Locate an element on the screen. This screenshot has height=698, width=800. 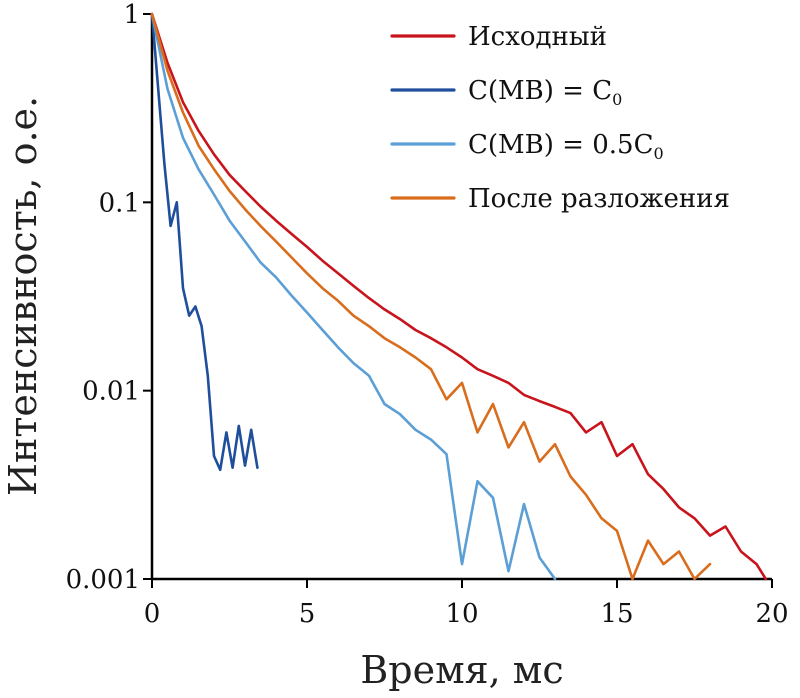
x-tick-label: 10 is located at coordinates (461, 614).